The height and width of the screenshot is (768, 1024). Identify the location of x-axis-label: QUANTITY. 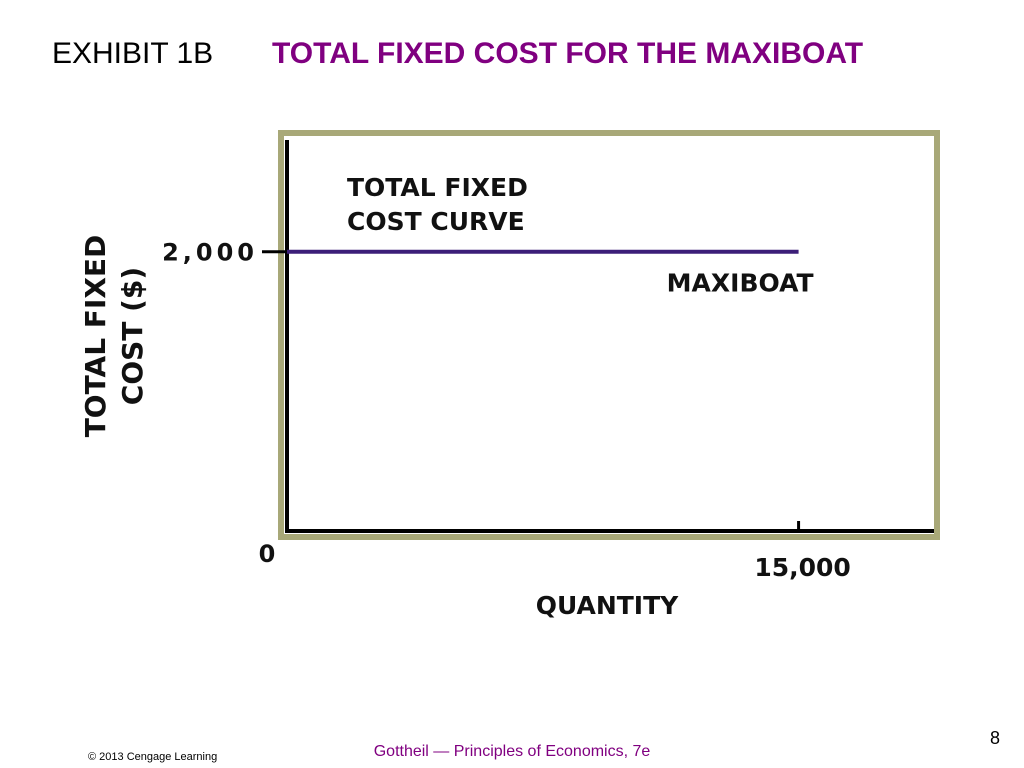
(607, 605).